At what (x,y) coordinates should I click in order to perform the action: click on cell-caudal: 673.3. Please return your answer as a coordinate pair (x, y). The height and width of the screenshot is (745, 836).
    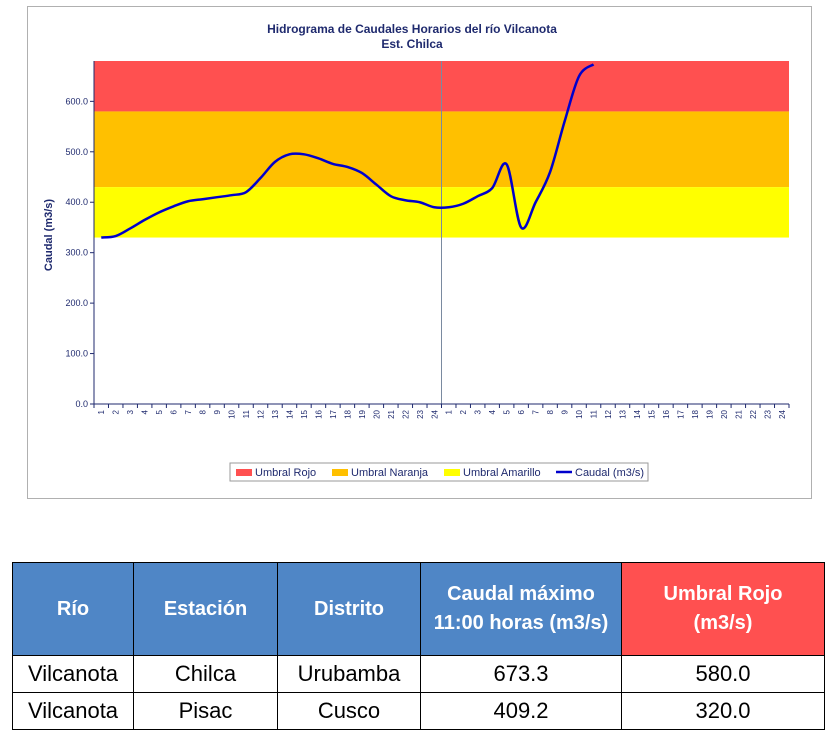
    Looking at the image, I should click on (521, 674).